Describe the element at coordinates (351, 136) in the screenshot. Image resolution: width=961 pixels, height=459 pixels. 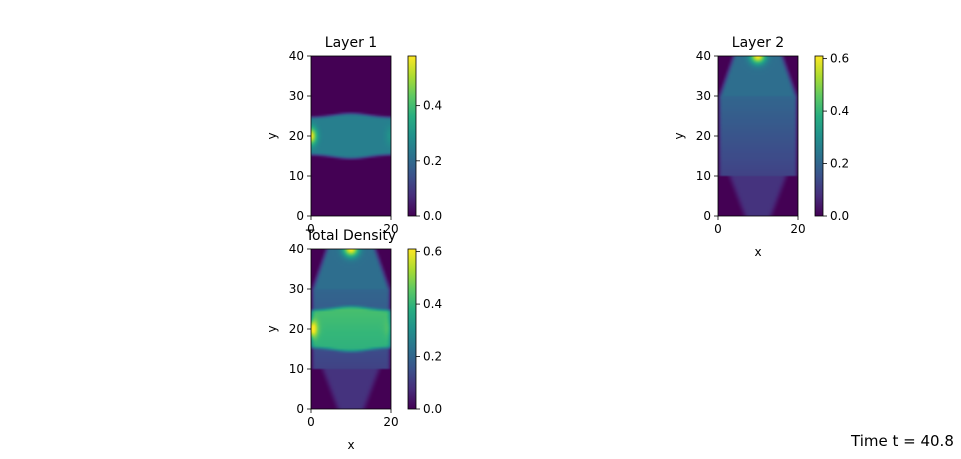
I see `heatmap-layer1` at that location.